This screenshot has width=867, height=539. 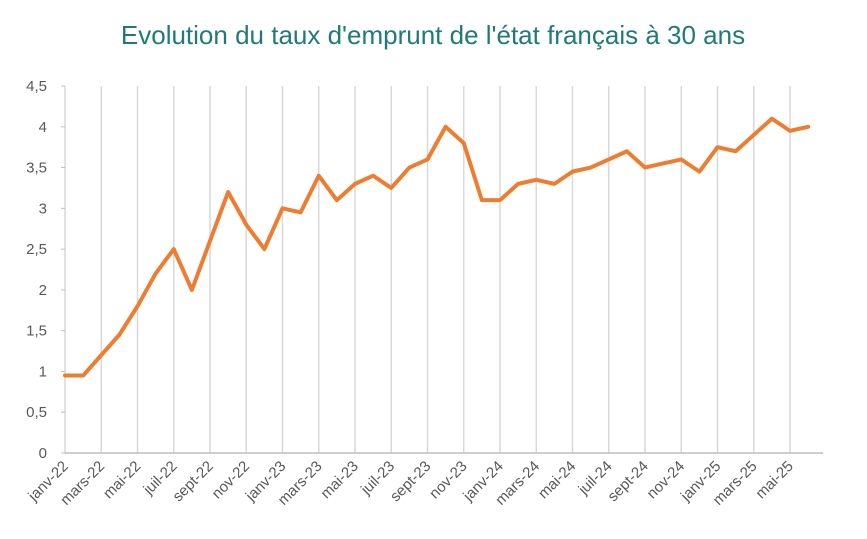 What do you see at coordinates (43, 127) in the screenshot?
I see `y-tick-label: 4` at bounding box center [43, 127].